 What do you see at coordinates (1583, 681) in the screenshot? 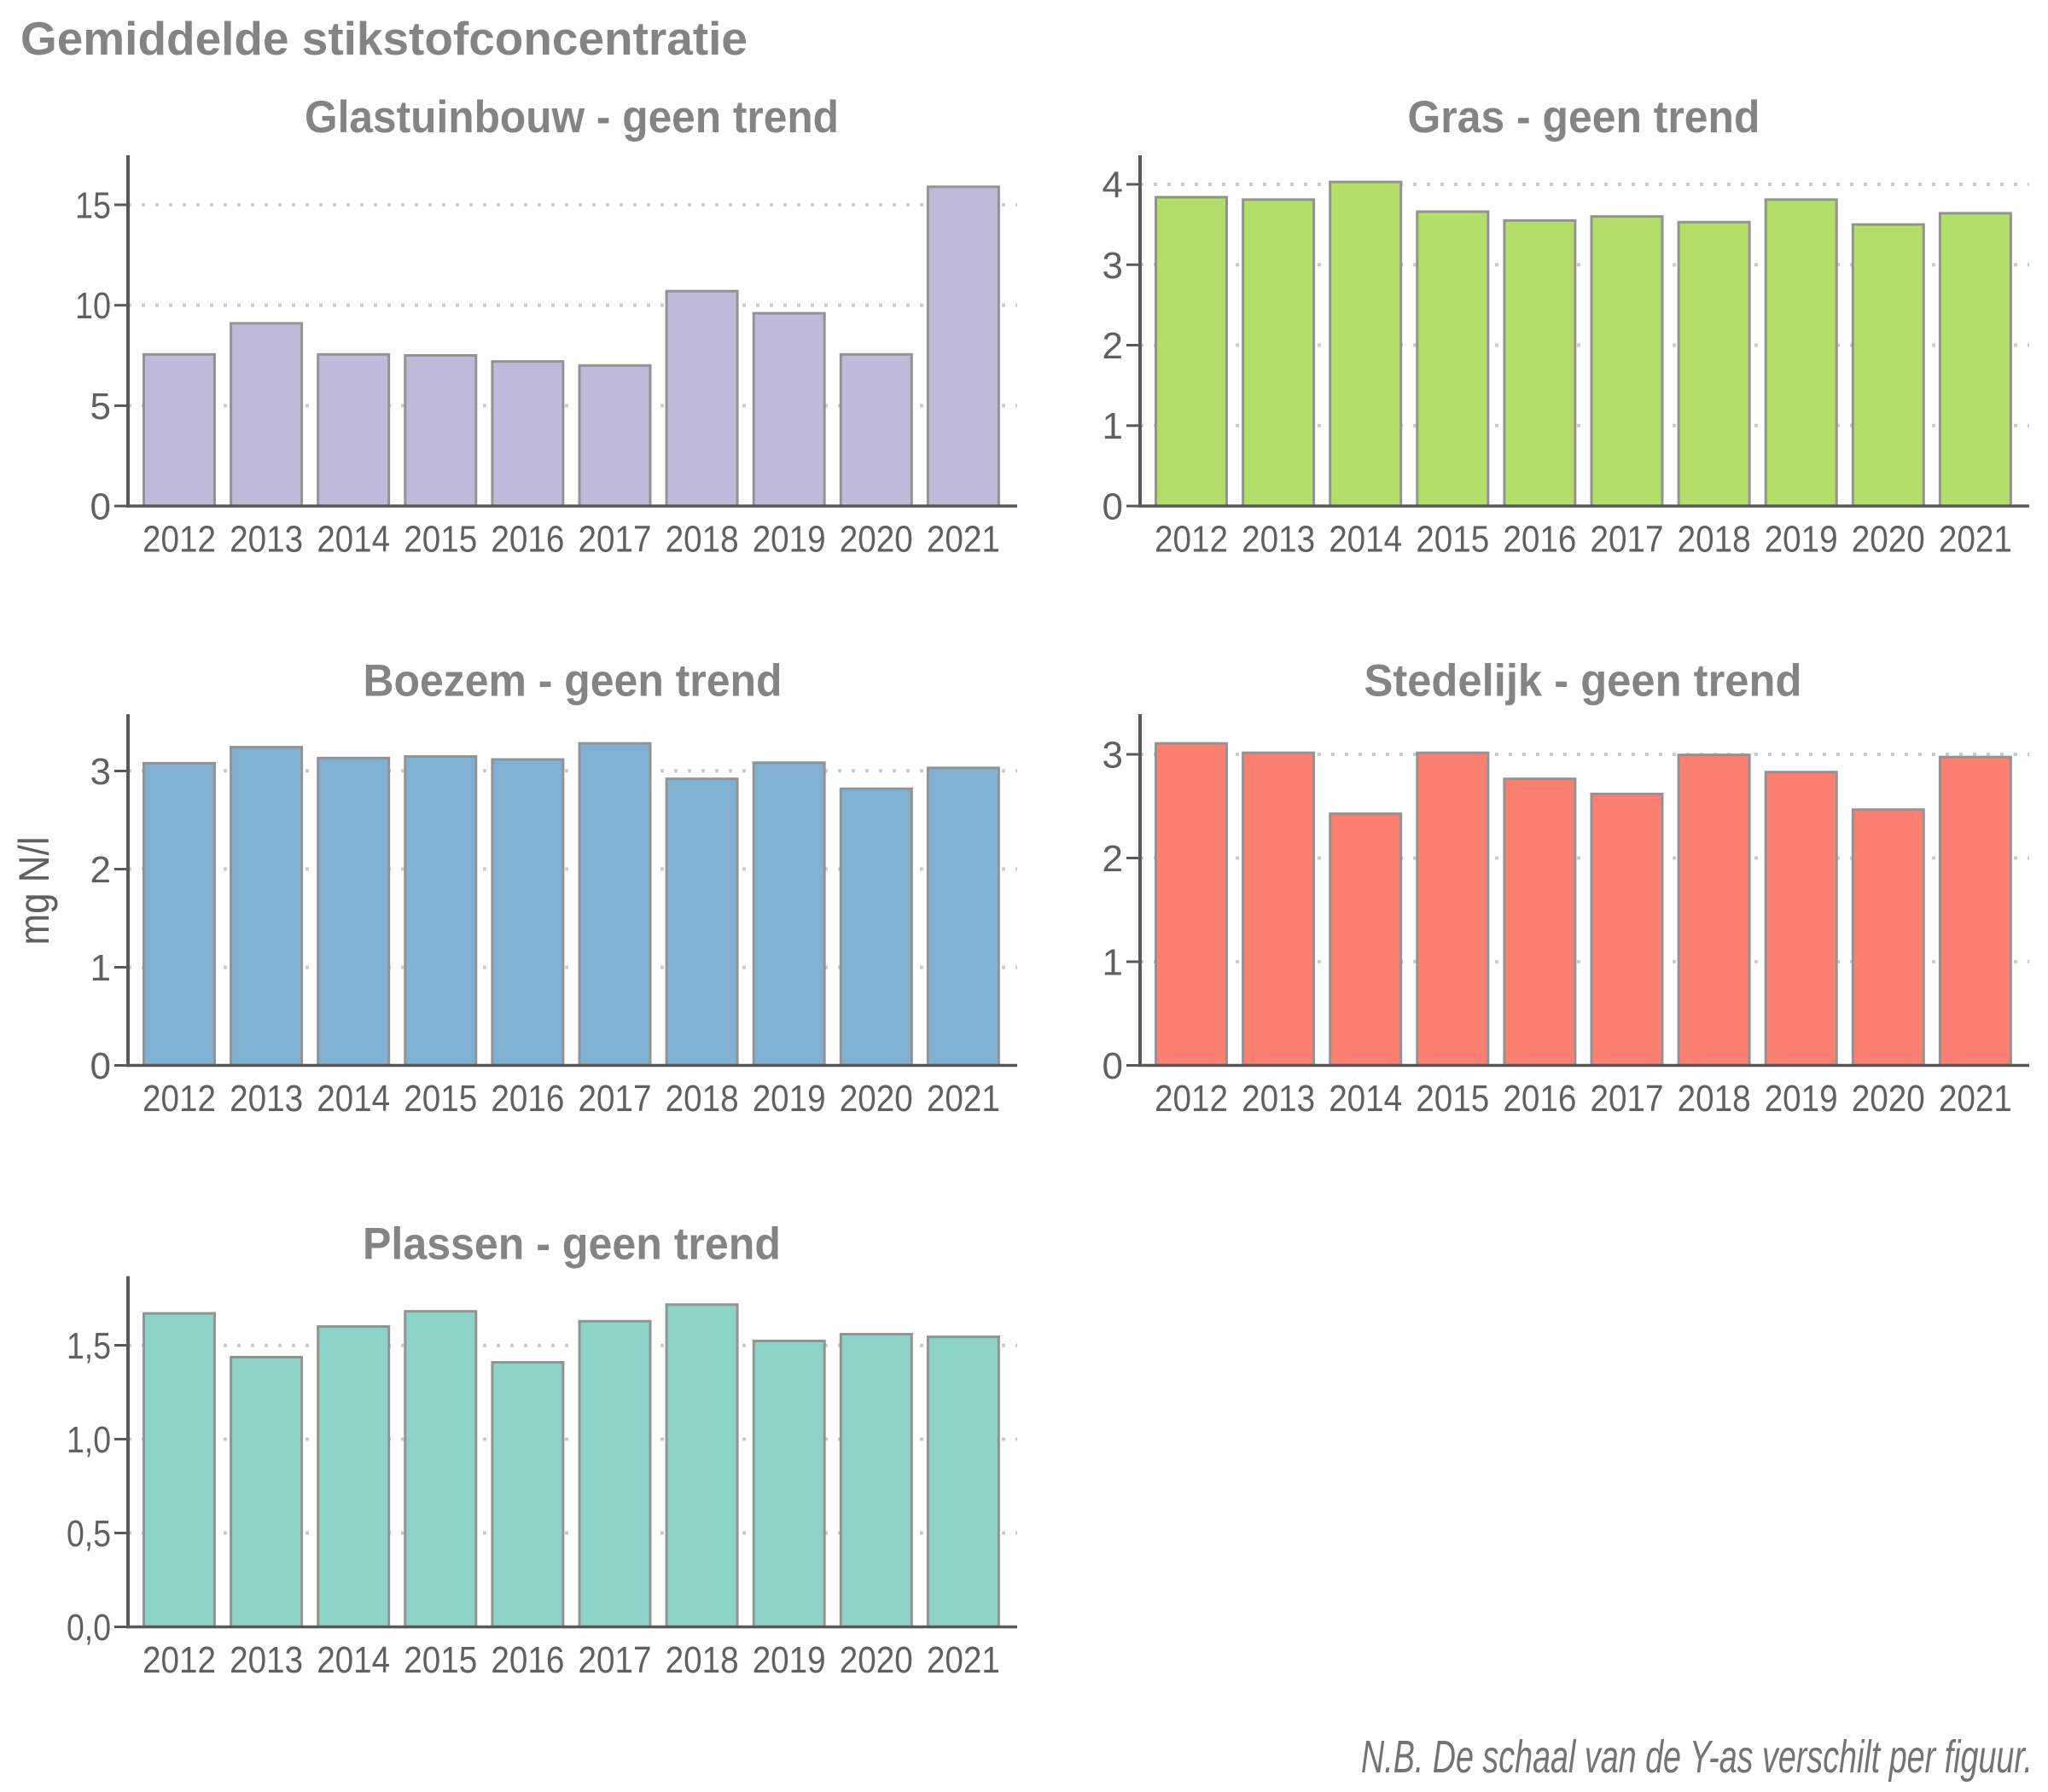
I see `svg-text: Stedelijk - geen trend` at bounding box center [1583, 681].